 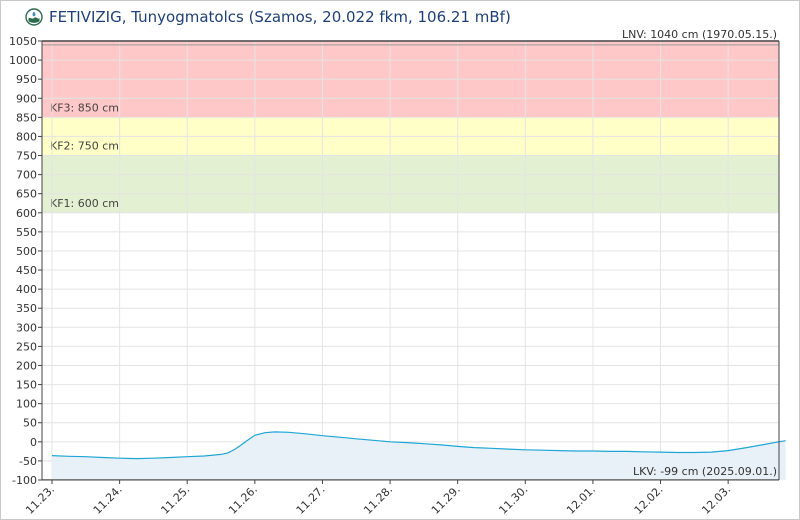 I want to click on reference-label-0: LNV: 1040 cm (1970.05.15.), so click(x=699, y=34).